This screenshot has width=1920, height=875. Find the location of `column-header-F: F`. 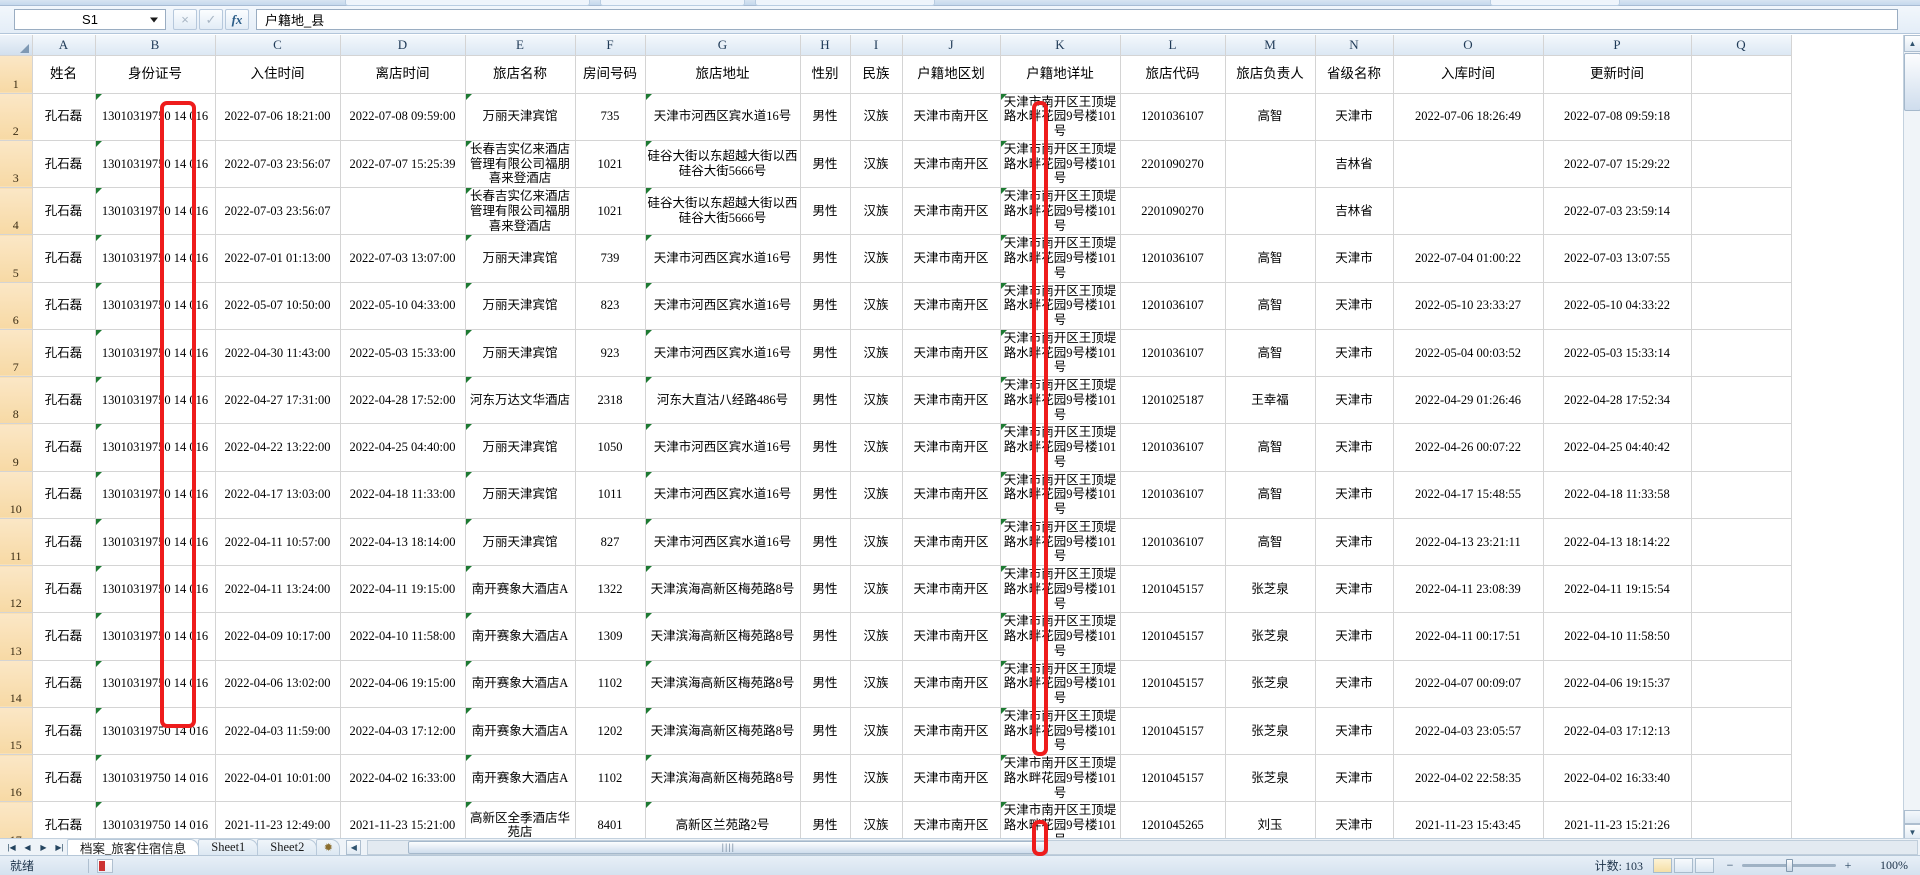

column-header-F: F is located at coordinates (610, 45).